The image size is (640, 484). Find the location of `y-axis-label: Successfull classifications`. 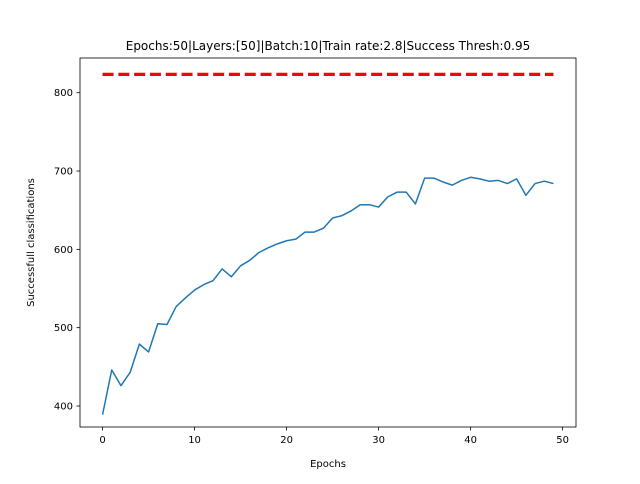

y-axis-label: Successfull classifications is located at coordinates (31, 242).